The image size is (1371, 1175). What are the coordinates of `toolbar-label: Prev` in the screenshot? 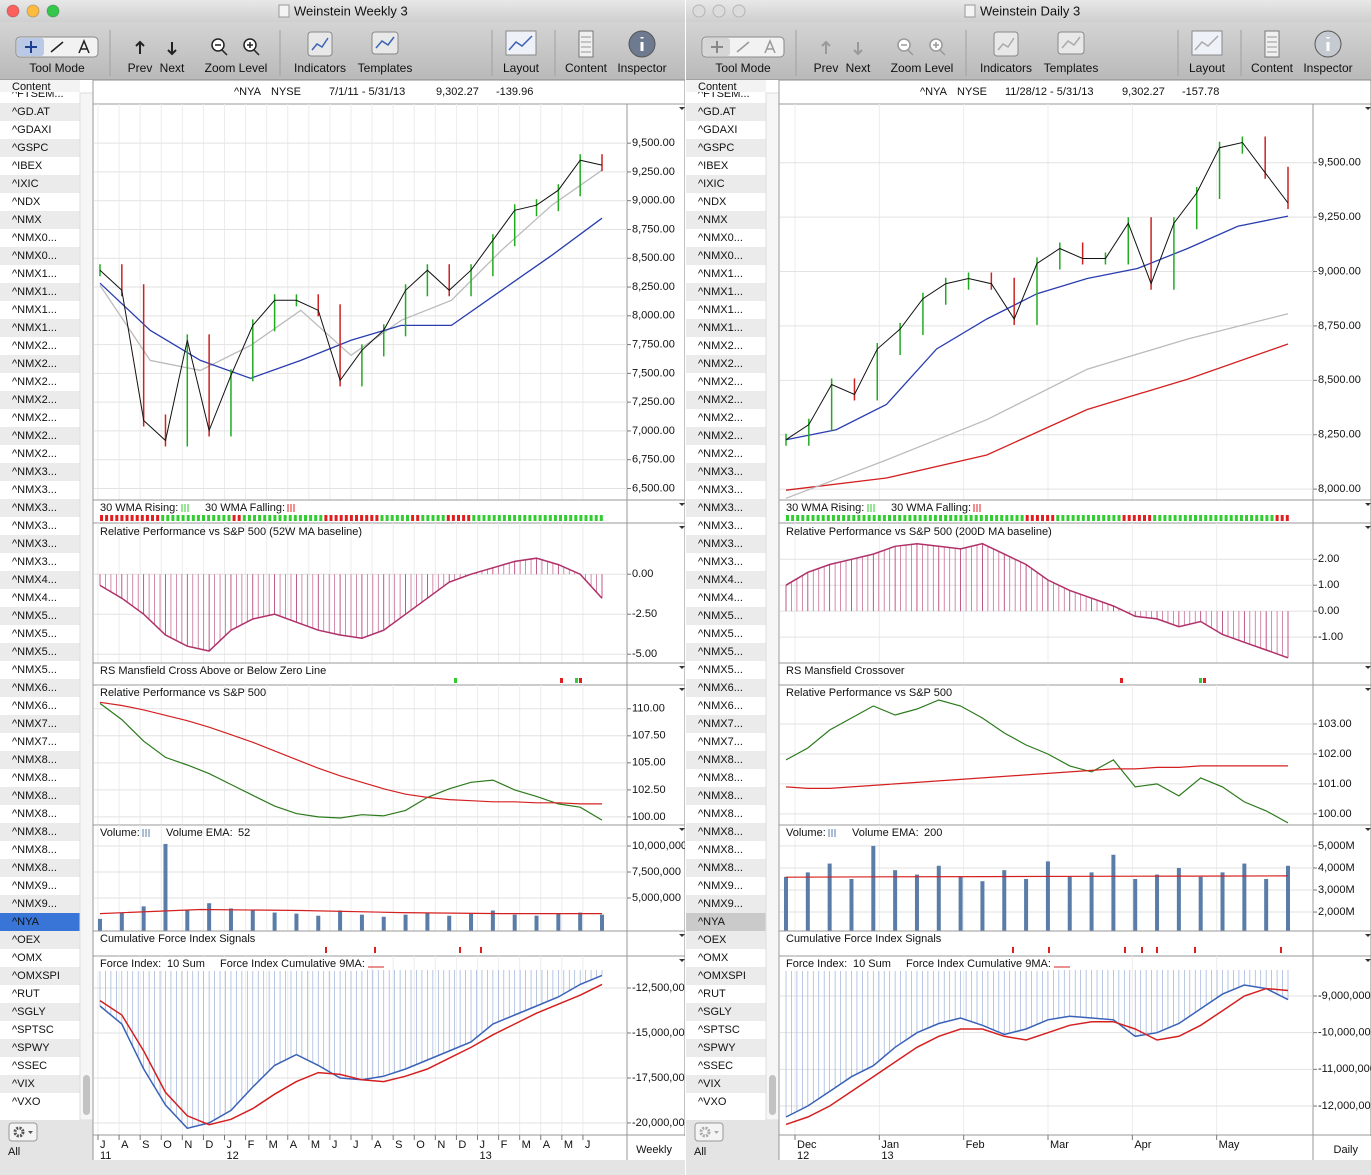 It's located at (826, 68).